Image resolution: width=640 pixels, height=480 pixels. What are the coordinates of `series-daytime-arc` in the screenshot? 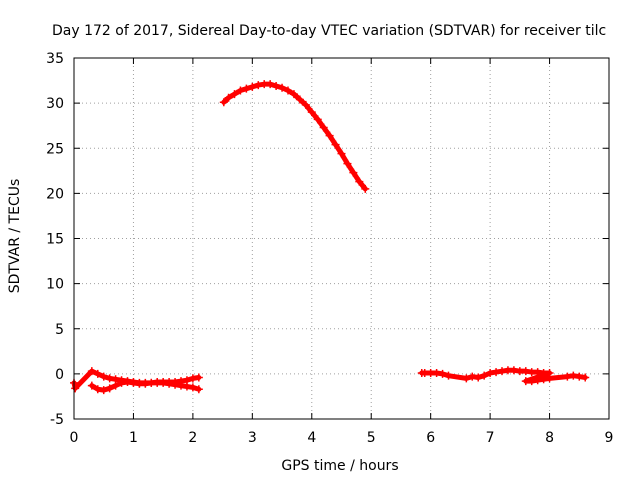 It's located at (294, 136).